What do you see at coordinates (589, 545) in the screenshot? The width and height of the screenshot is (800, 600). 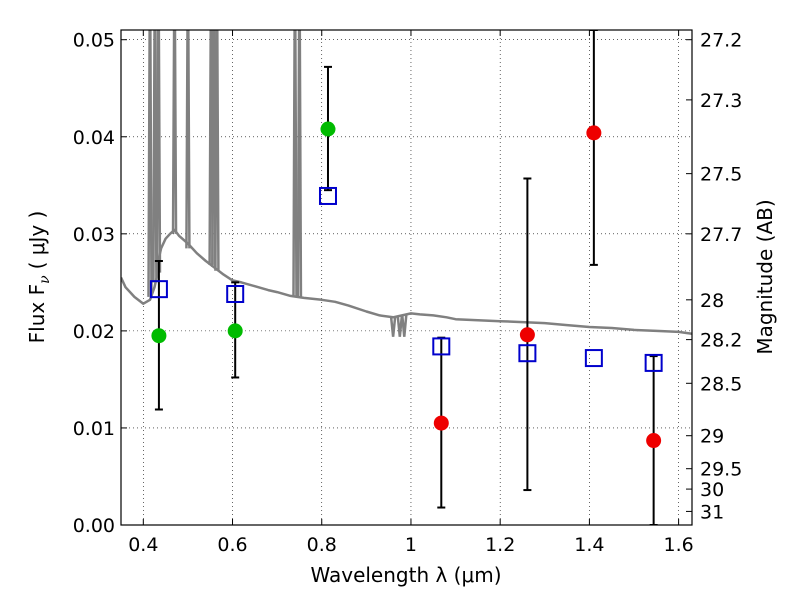 I see `x-tick-label: 1.4` at bounding box center [589, 545].